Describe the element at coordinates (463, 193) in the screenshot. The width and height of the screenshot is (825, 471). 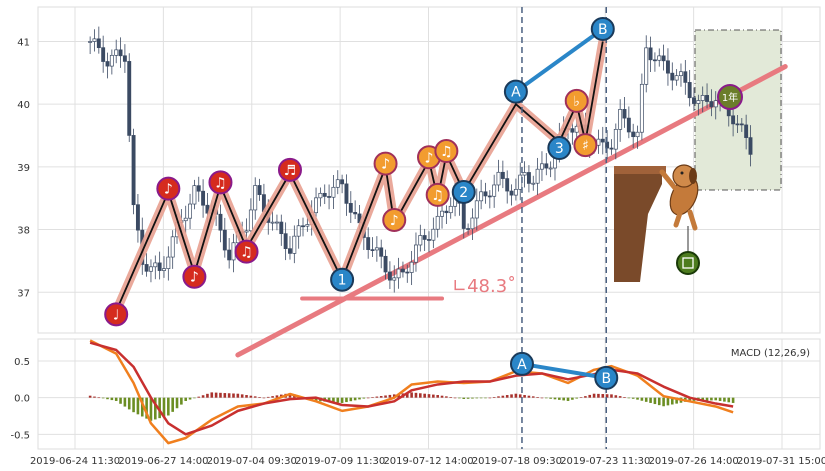
I see `elliott-point-marker-label: 2` at that location.